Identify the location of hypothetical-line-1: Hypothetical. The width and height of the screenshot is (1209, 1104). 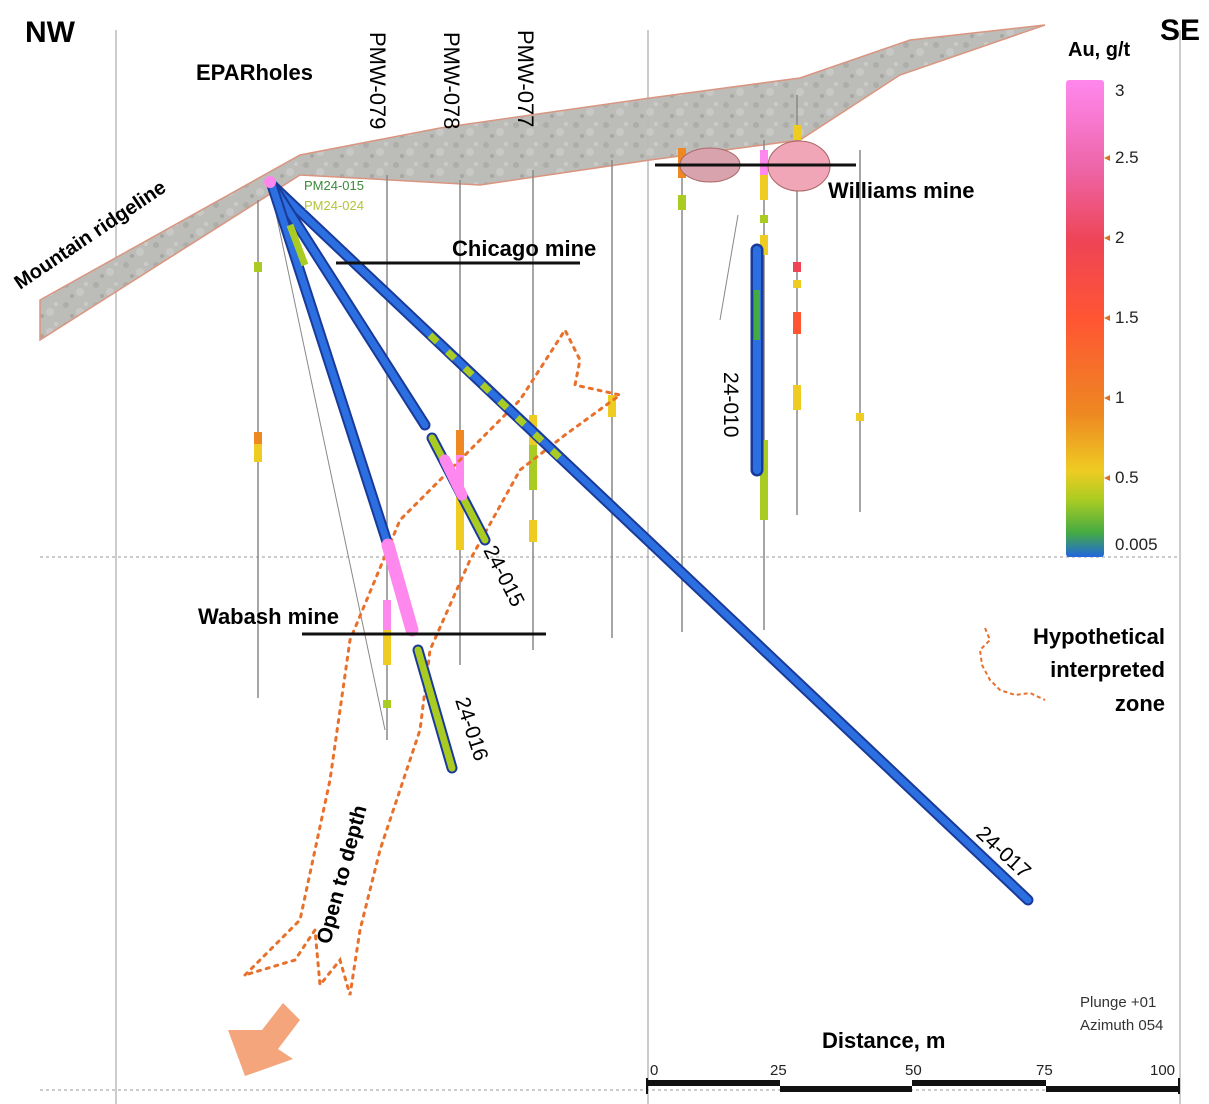
(1099, 636).